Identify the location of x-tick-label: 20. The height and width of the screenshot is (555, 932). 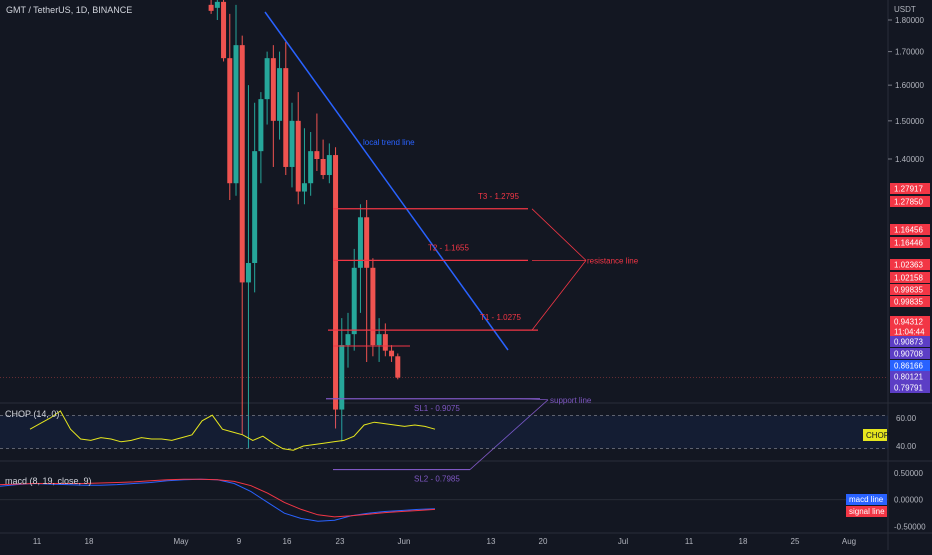
(543, 541).